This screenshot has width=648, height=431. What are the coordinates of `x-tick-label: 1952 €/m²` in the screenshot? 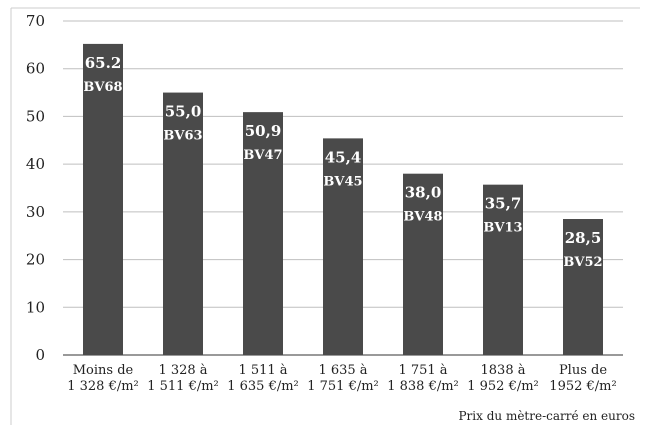 It's located at (582, 386).